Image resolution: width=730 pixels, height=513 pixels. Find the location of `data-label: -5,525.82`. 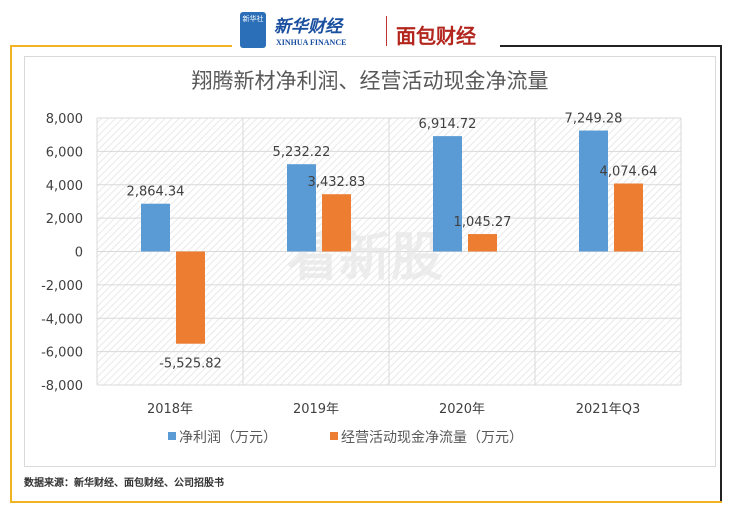

data-label: -5,525.82 is located at coordinates (190, 364).